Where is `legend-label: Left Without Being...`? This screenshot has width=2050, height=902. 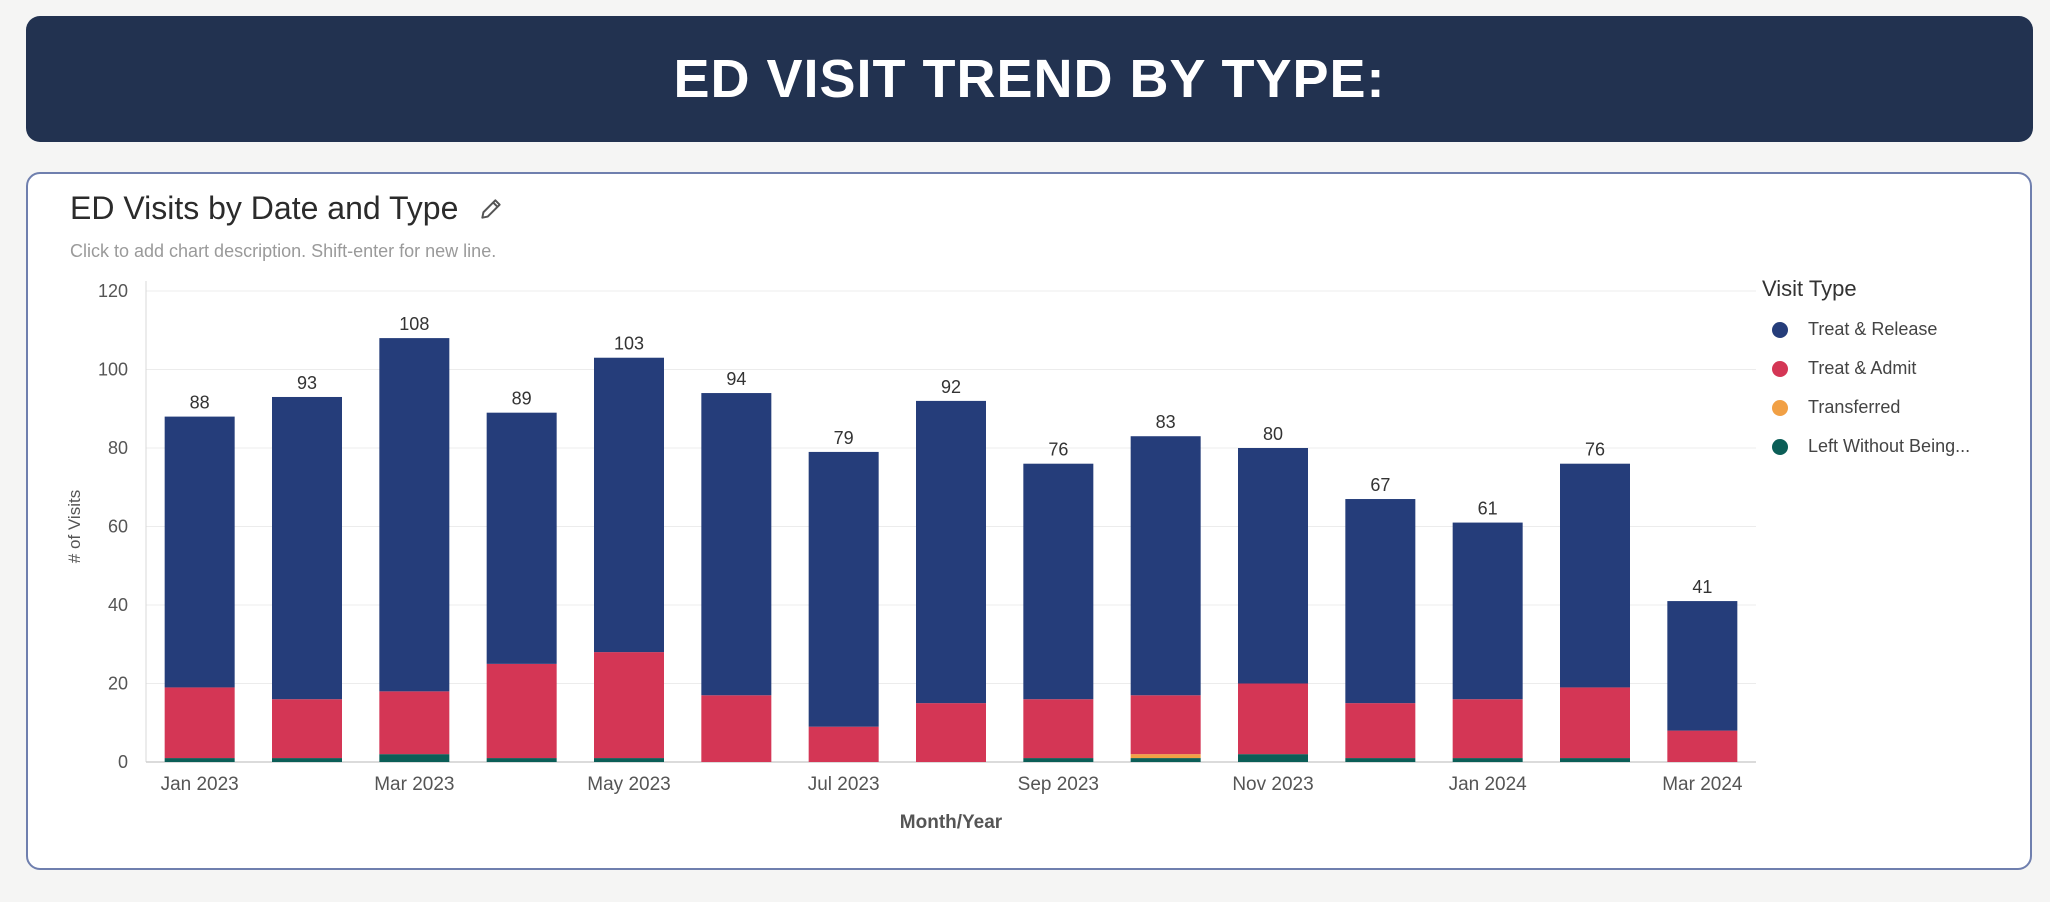
legend-label: Left Without Being... is located at coordinates (1889, 446).